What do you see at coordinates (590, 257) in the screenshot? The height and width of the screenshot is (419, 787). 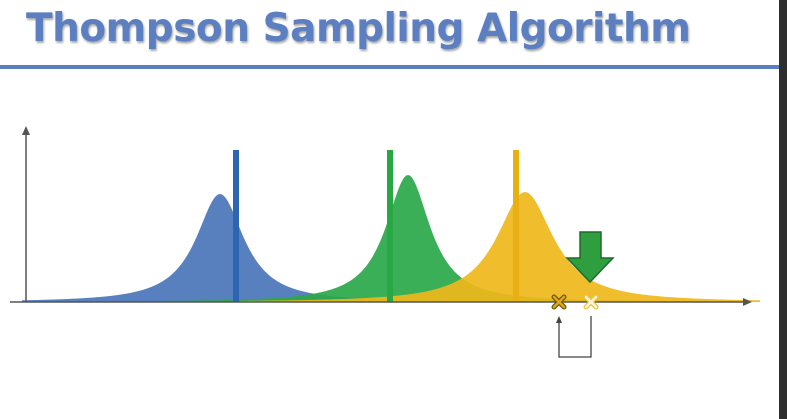 I see `down-arrow-icon` at bounding box center [590, 257].